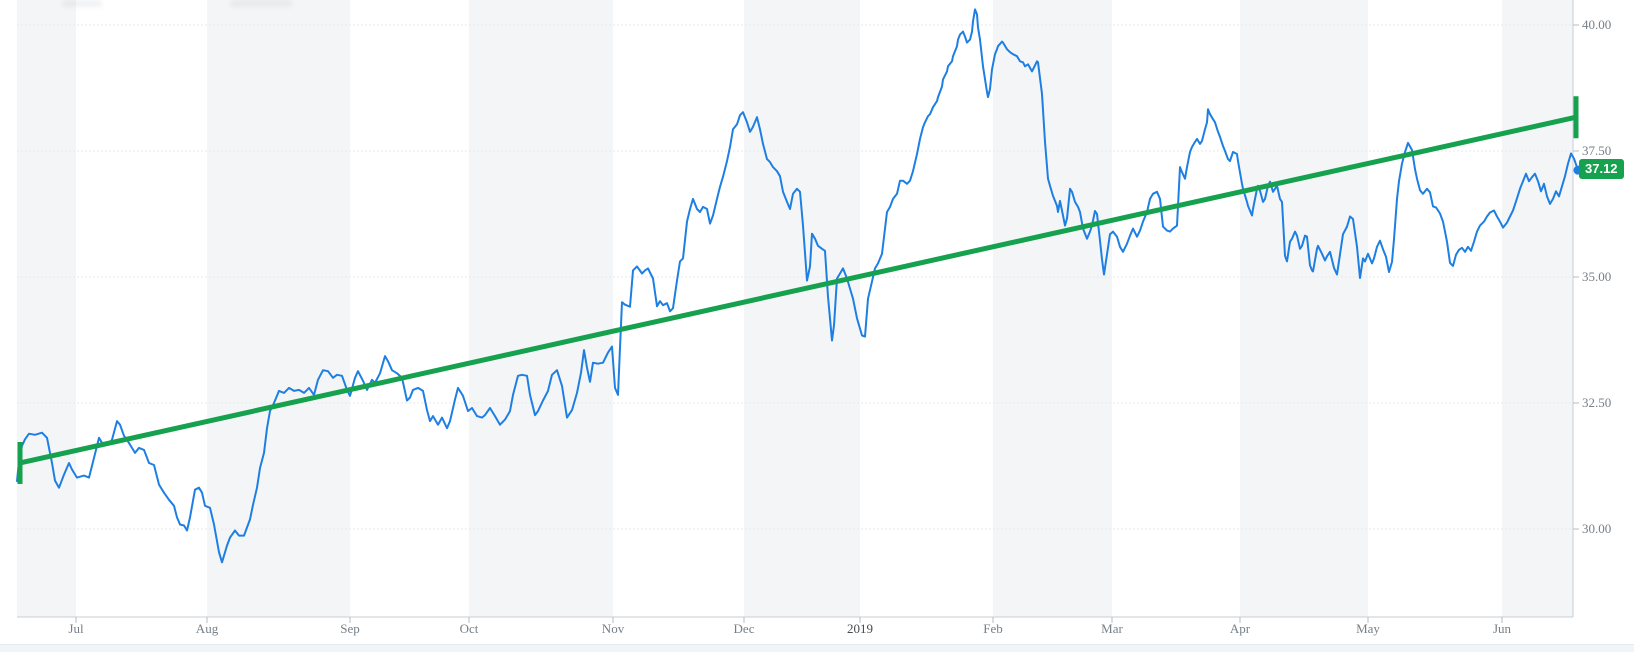 The image size is (1634, 652). Describe the element at coordinates (1597, 402) in the screenshot. I see `y-axis-label: 32.50` at that location.